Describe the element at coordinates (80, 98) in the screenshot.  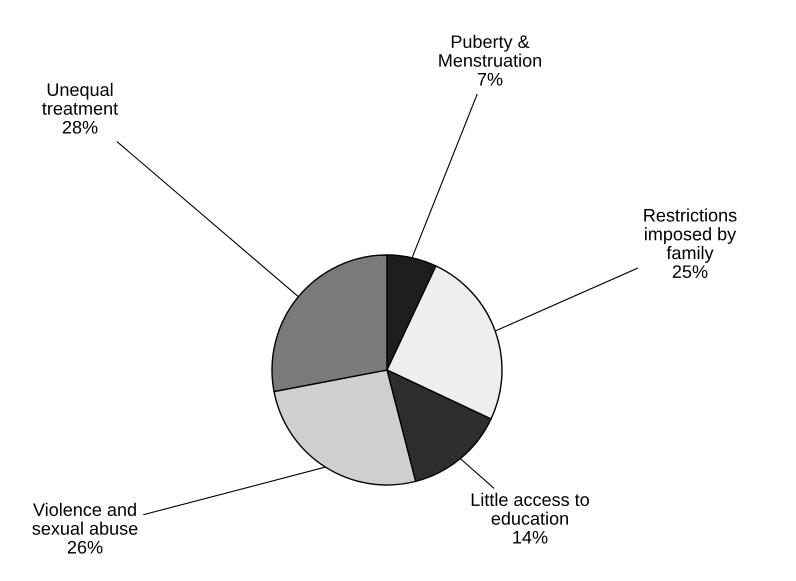
I see `slice-label: Unequal treatment` at that location.